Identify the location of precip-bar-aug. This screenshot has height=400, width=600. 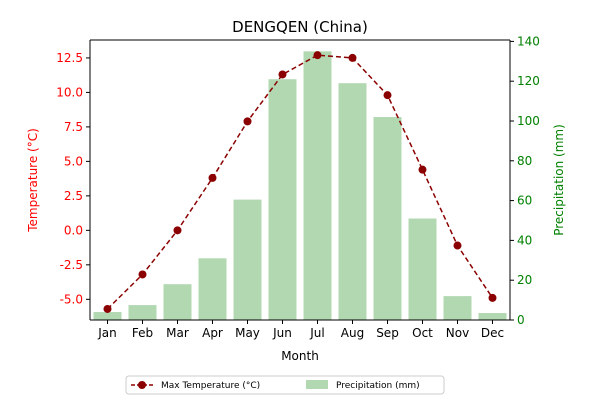
(352, 201).